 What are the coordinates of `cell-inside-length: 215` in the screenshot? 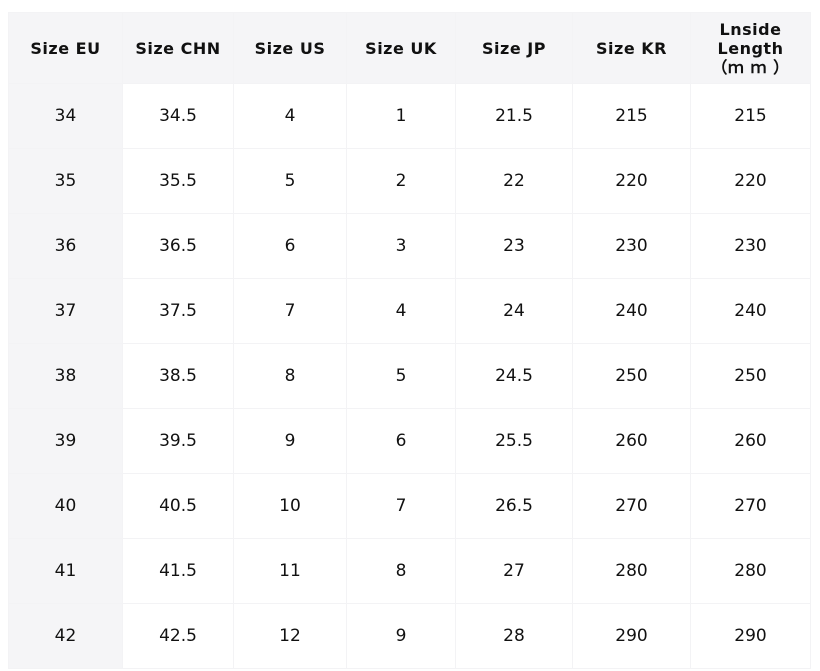 It's located at (750, 116).